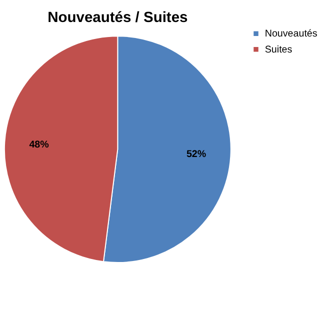  What do you see at coordinates (39, 144) in the screenshot?
I see `data-label: 48%` at bounding box center [39, 144].